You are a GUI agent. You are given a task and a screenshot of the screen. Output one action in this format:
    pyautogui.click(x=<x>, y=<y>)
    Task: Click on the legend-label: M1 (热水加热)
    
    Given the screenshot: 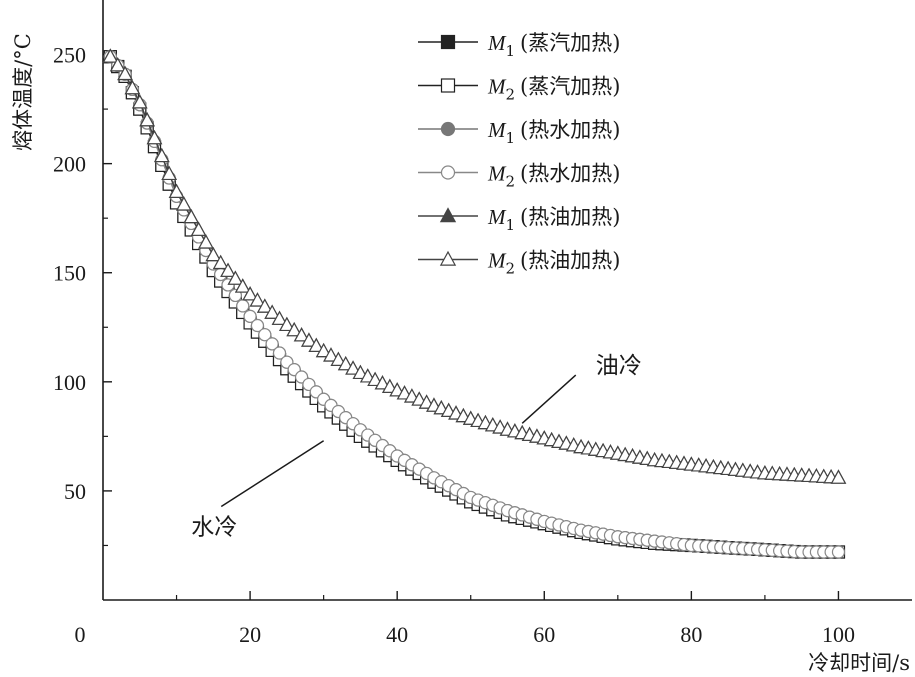 What is the action you would take?
    pyautogui.click(x=553, y=132)
    